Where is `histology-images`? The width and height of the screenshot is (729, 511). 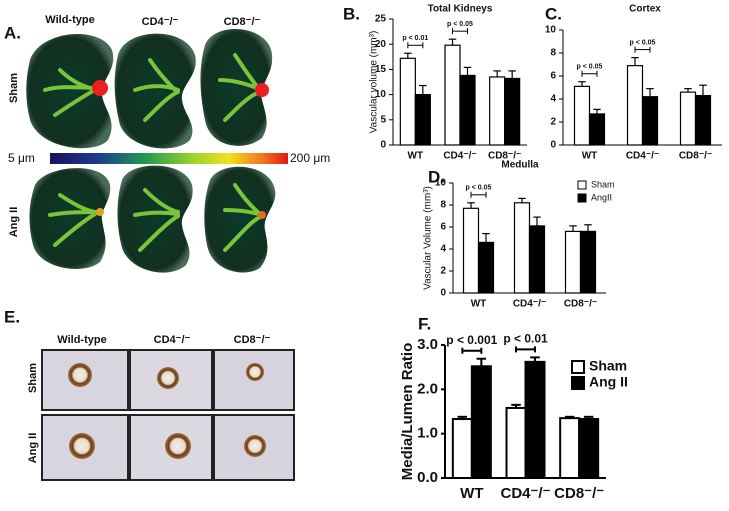 histology-images is located at coordinates (168, 415).